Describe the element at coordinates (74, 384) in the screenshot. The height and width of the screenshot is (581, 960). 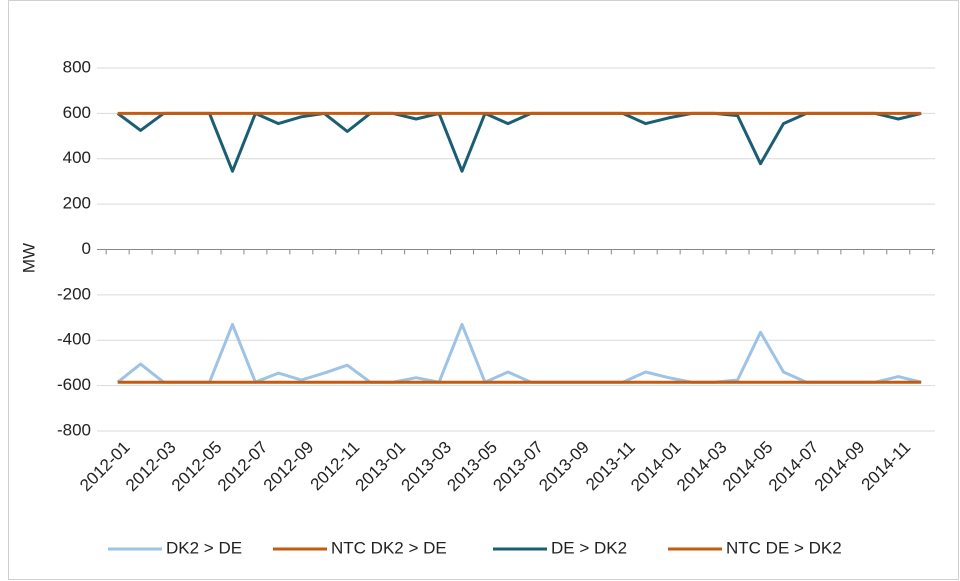
I see `y-tick-label: -600` at that location.